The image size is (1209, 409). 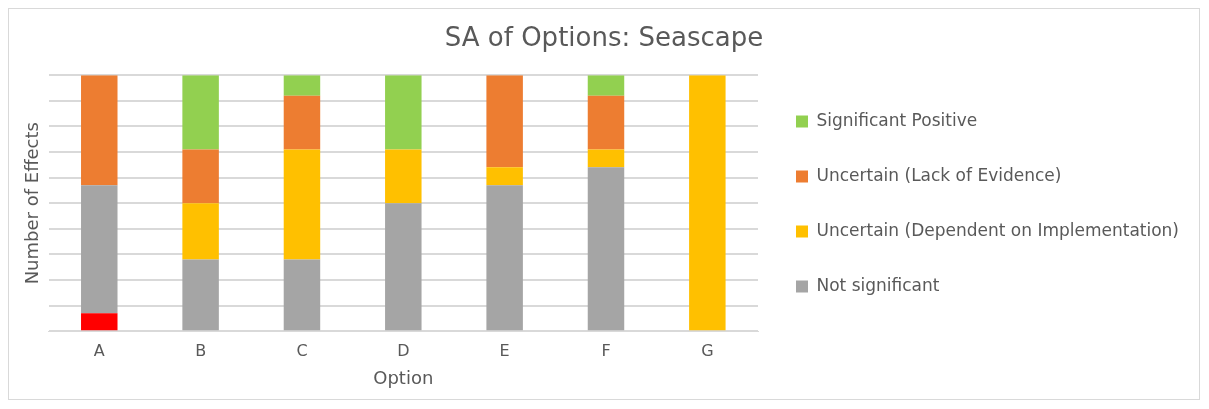 I want to click on legend-label: Not significant, so click(x=878, y=284).